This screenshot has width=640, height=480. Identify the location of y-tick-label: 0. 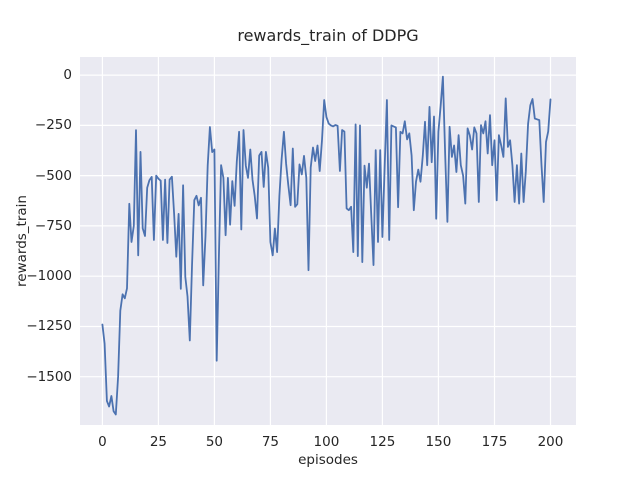
(67, 75).